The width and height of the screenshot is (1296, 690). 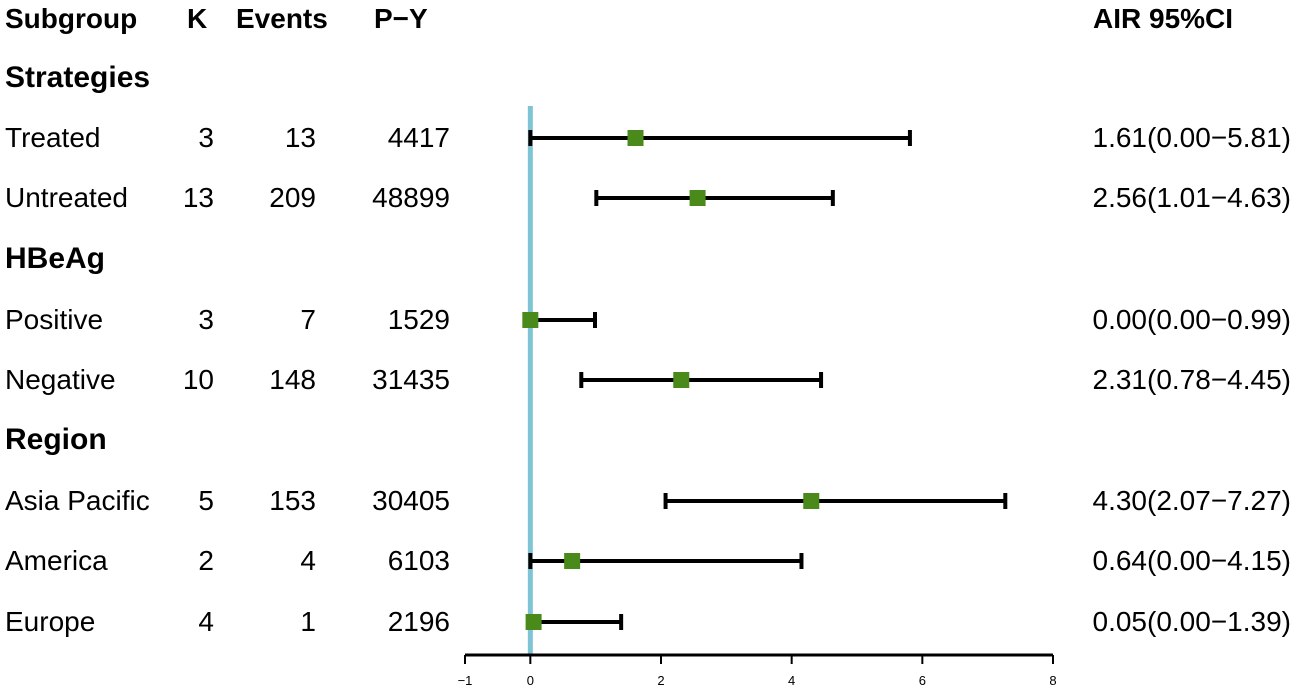 I want to click on row-py: 2196, so click(x=418, y=621).